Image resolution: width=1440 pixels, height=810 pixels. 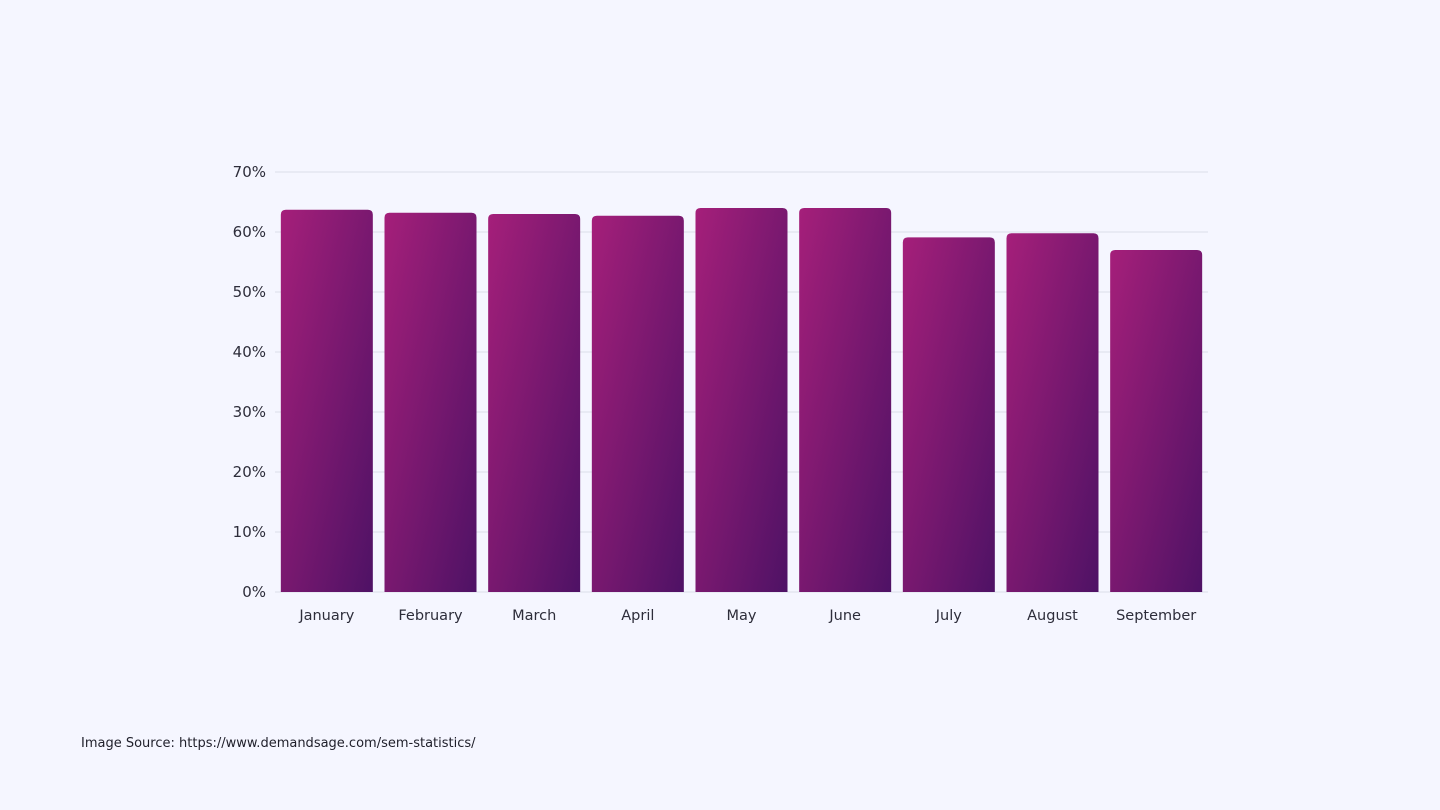 I want to click on bar-july, so click(x=948, y=414).